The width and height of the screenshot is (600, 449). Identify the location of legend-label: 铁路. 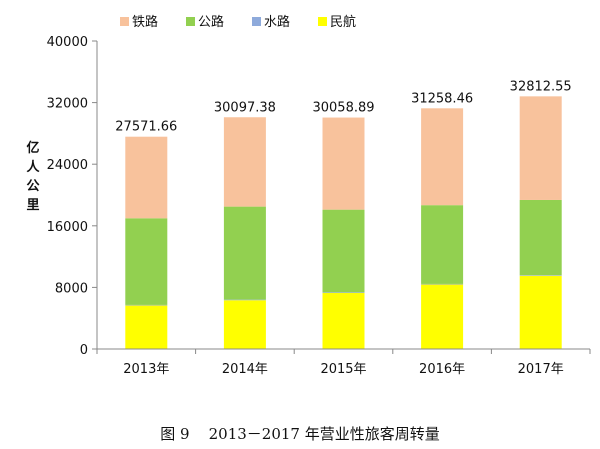
(145, 22).